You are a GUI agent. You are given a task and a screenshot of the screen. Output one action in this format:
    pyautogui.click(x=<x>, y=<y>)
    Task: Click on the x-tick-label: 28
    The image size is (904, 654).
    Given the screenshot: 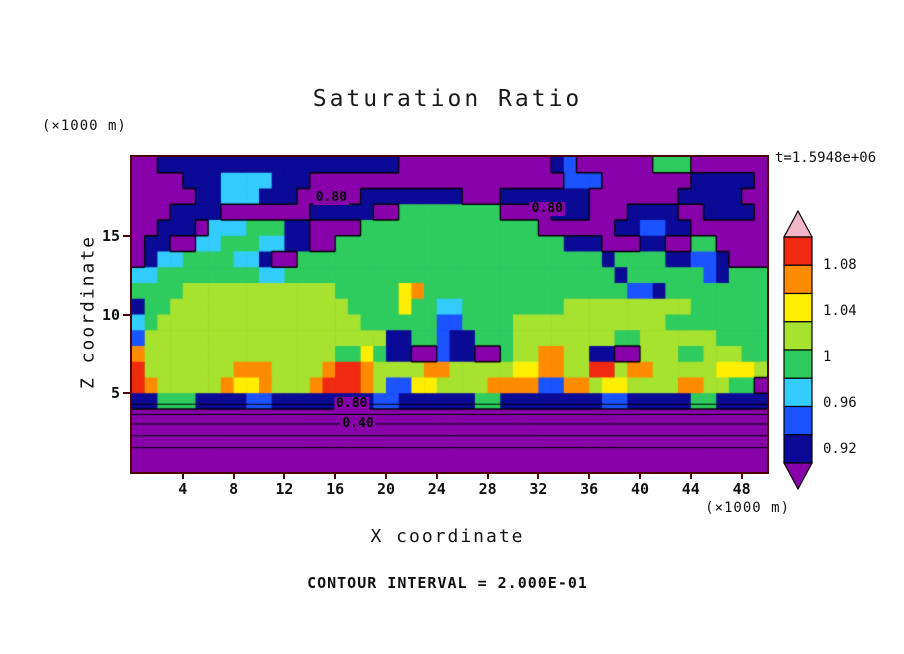 What is the action you would take?
    pyautogui.click(x=487, y=489)
    